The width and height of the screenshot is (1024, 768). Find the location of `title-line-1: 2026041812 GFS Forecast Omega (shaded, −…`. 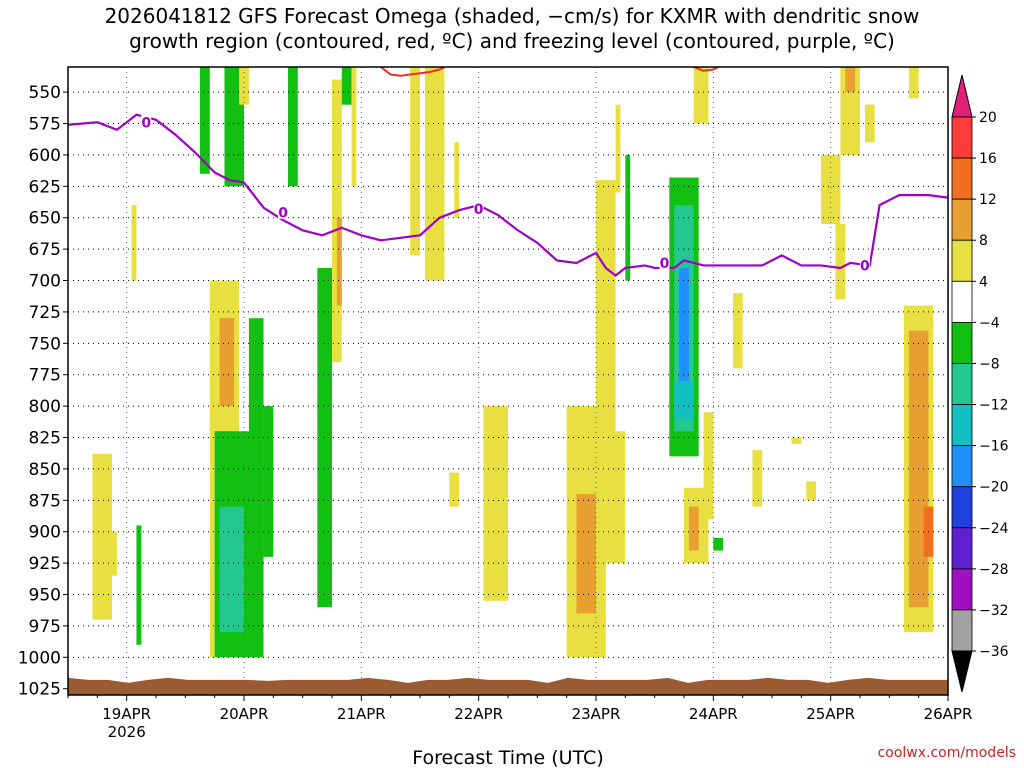

title-line-1: 2026041812 GFS Forecast Omega (shaded, −… is located at coordinates (512, 16).